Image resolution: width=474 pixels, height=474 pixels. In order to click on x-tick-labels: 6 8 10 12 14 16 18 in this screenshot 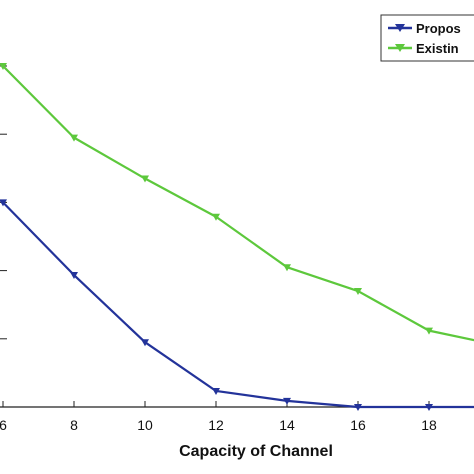, I will do `click(218, 425)`.